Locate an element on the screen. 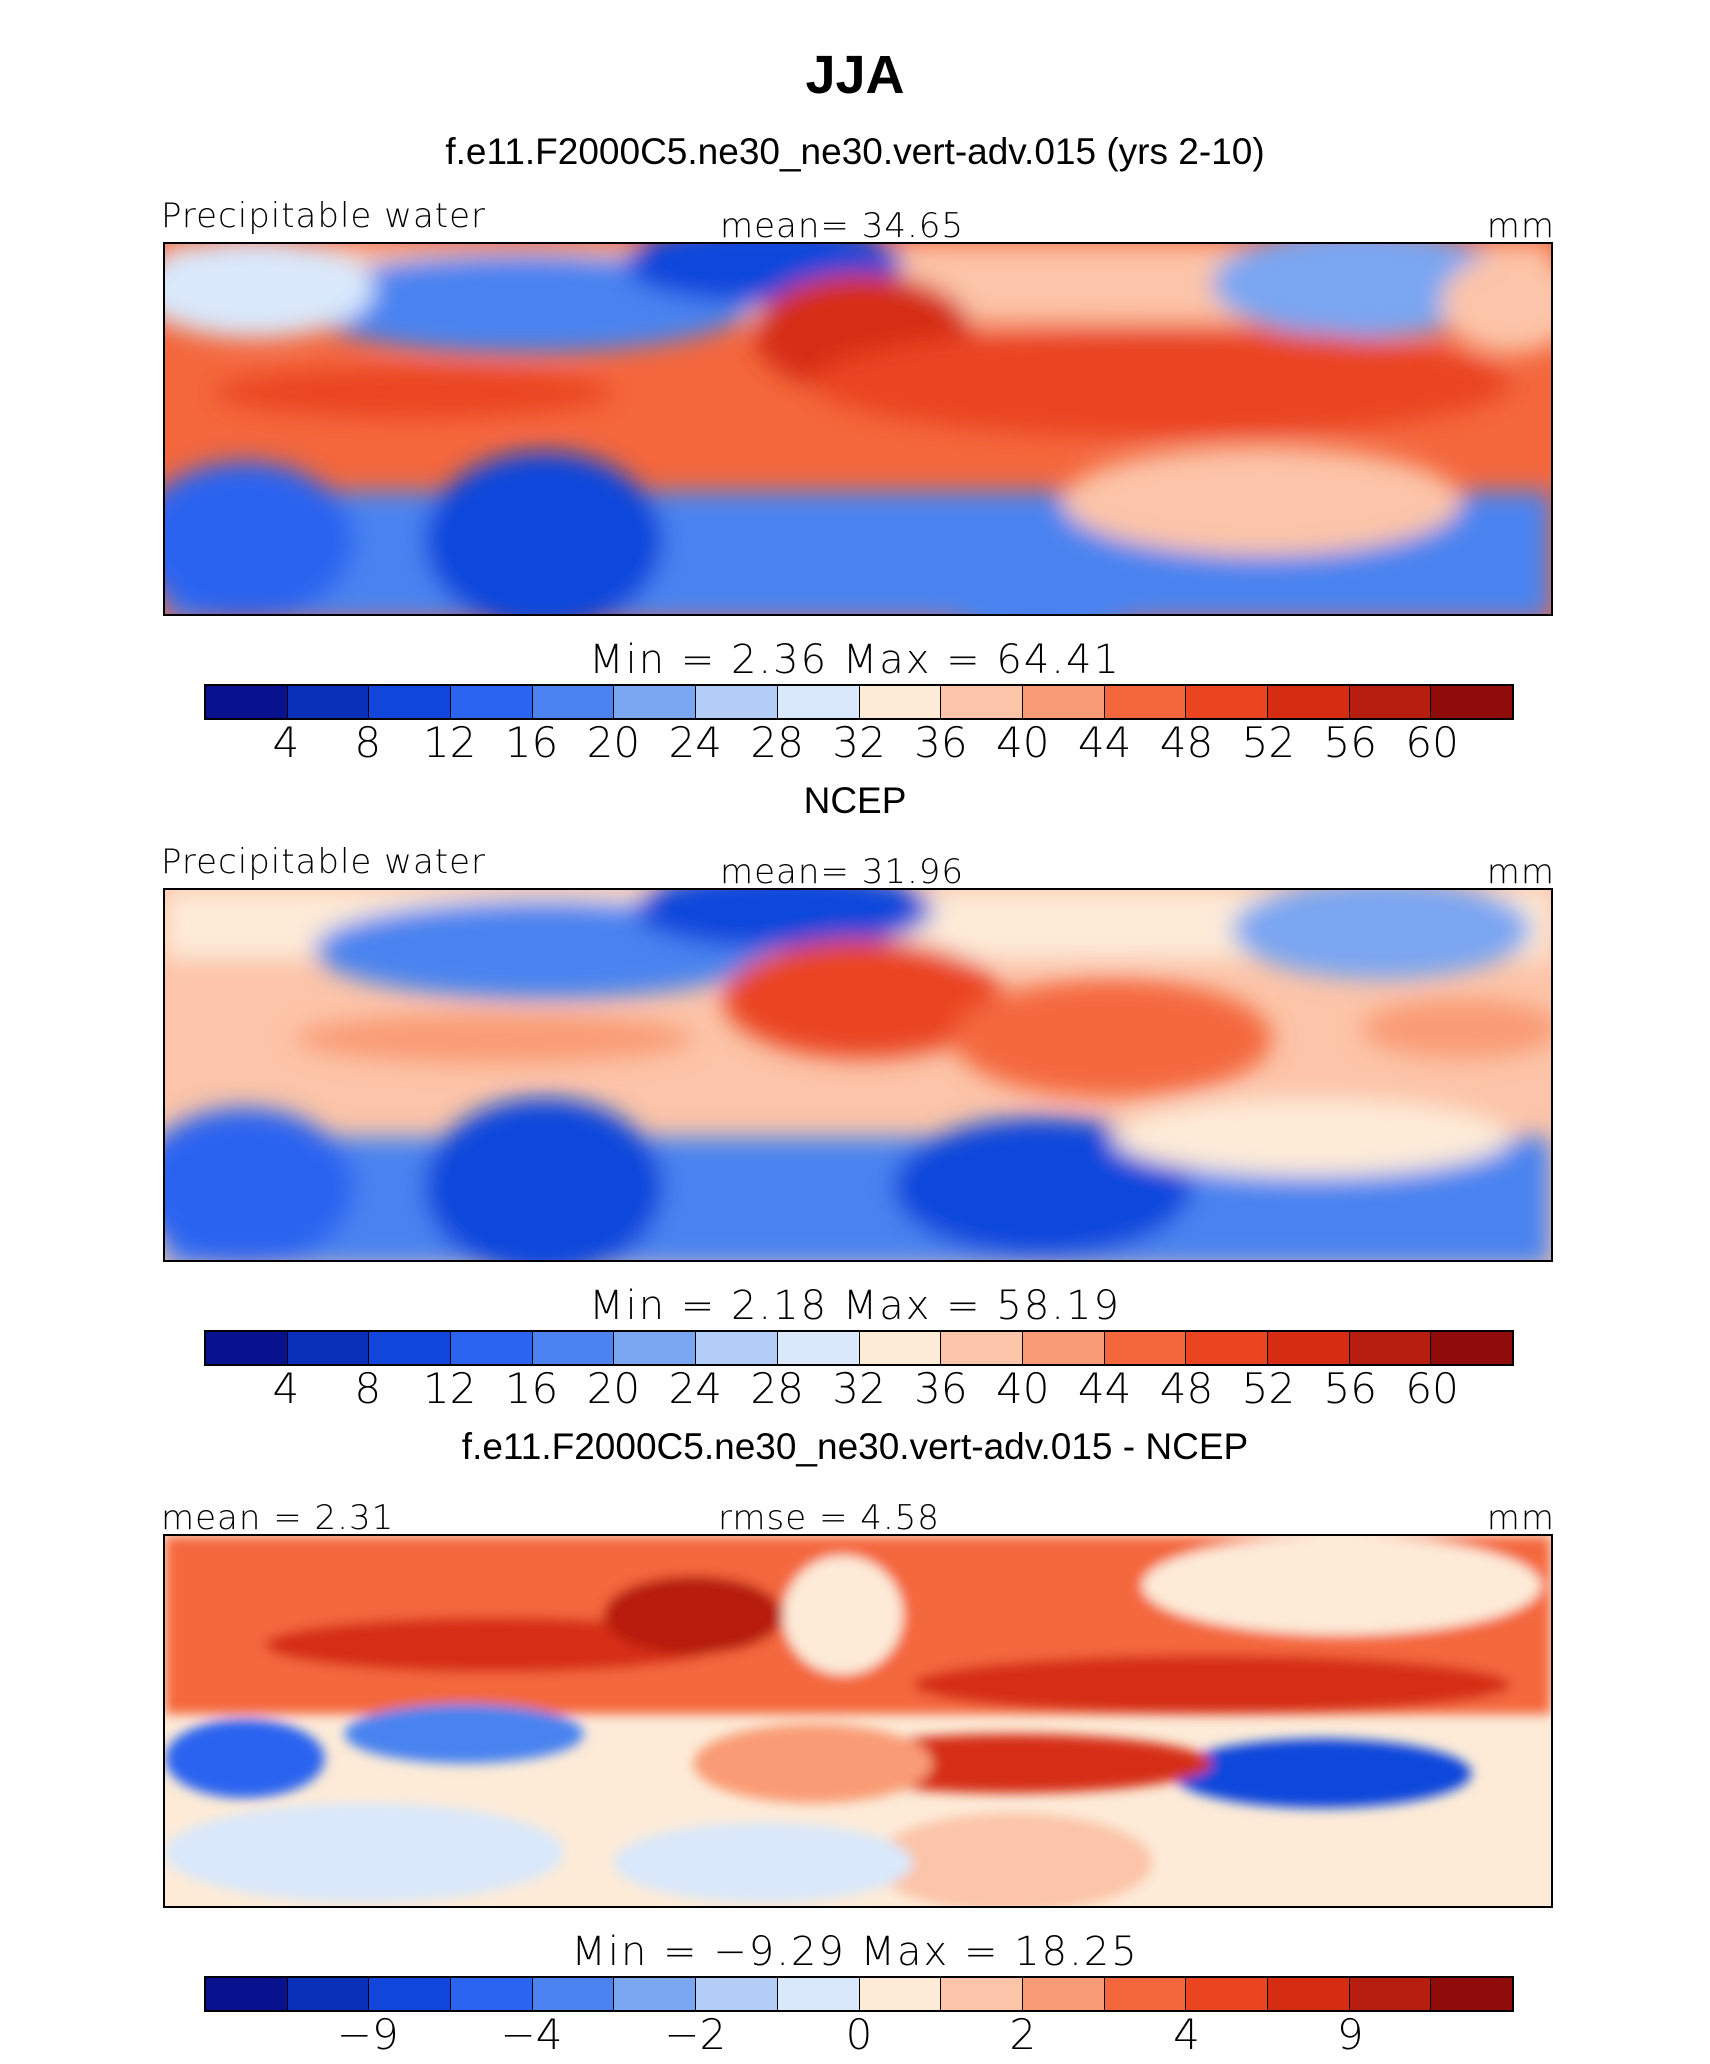  colorbar-tick-label: −9 is located at coordinates (367, 2034).